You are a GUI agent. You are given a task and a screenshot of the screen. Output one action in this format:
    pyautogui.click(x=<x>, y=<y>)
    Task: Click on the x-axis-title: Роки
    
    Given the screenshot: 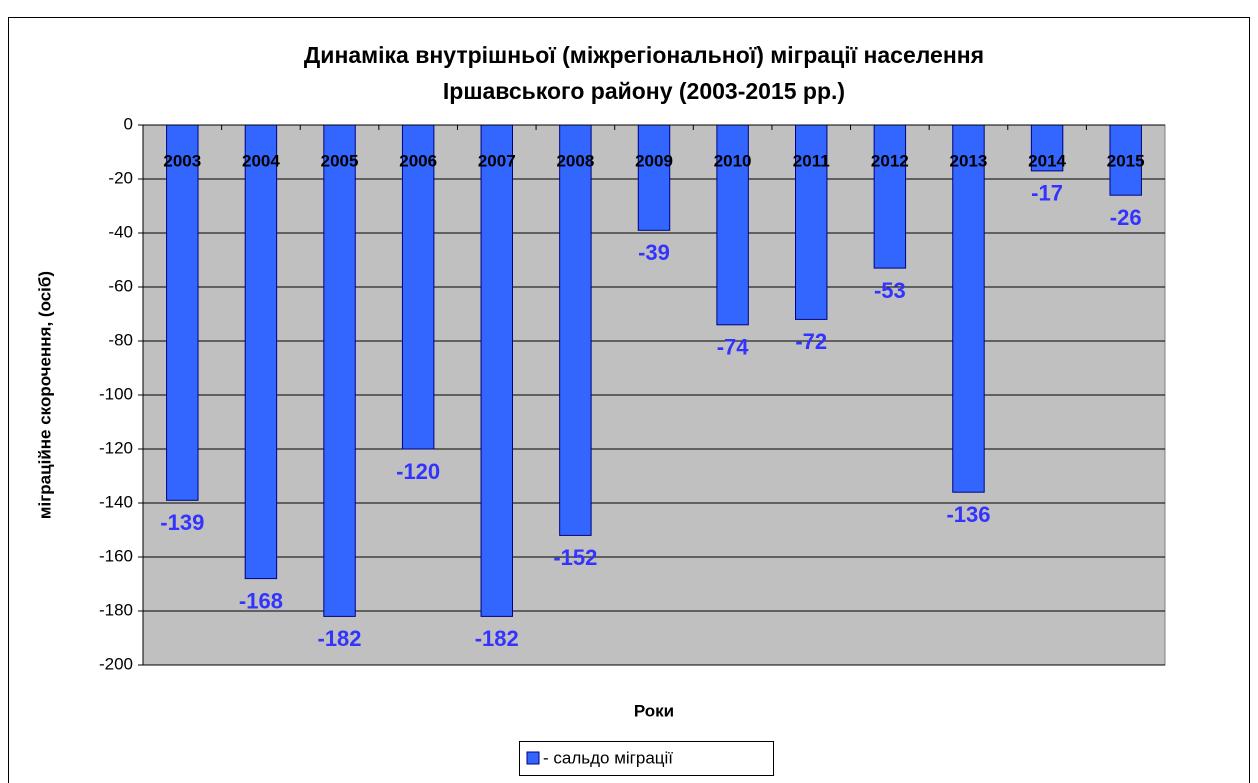 What is the action you would take?
    pyautogui.click(x=654, y=710)
    